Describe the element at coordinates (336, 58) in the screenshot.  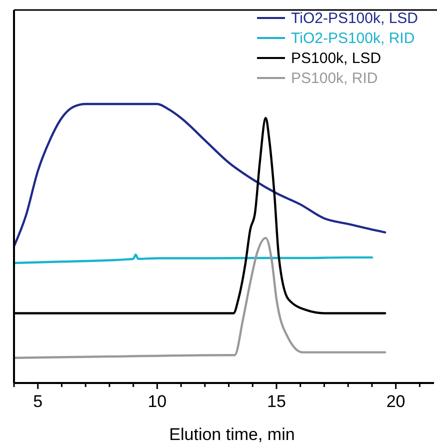
I see `legend-label: PS100k, LSD` at that location.